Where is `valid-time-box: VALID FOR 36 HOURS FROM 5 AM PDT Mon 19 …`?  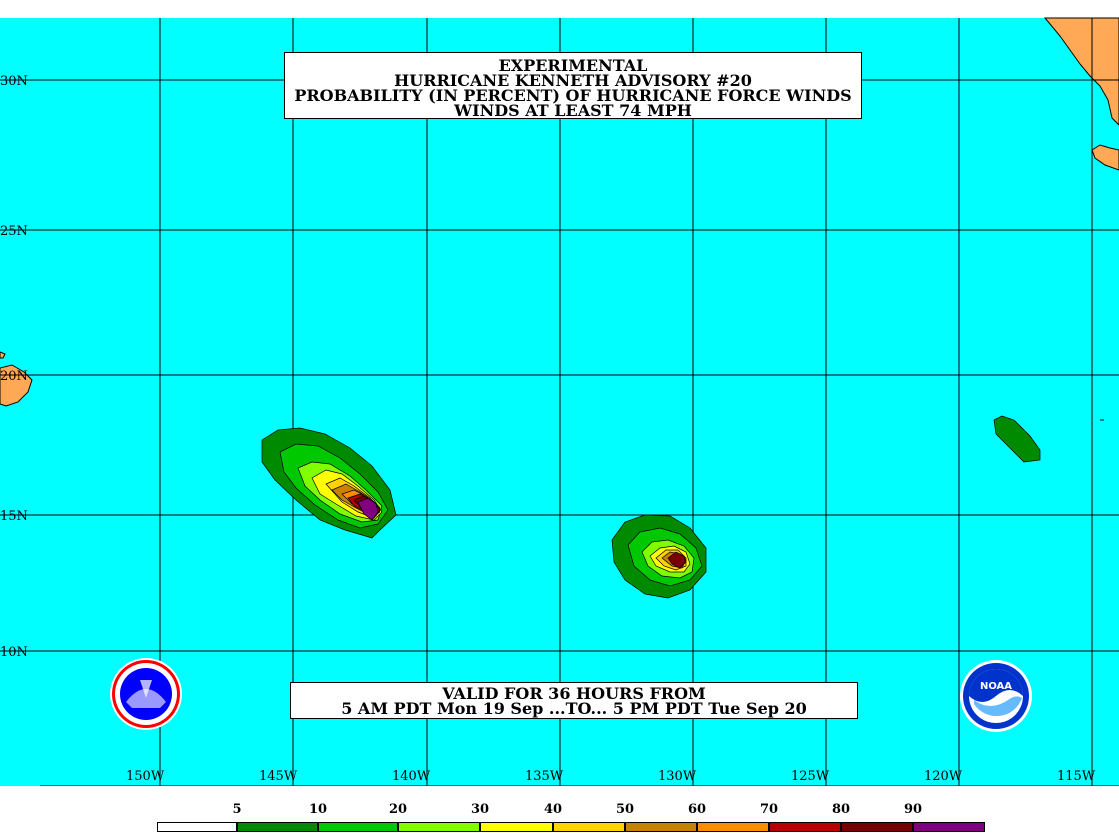
valid-time-box: VALID FOR 36 HOURS FROM 5 AM PDT Mon 19 … is located at coordinates (574, 700).